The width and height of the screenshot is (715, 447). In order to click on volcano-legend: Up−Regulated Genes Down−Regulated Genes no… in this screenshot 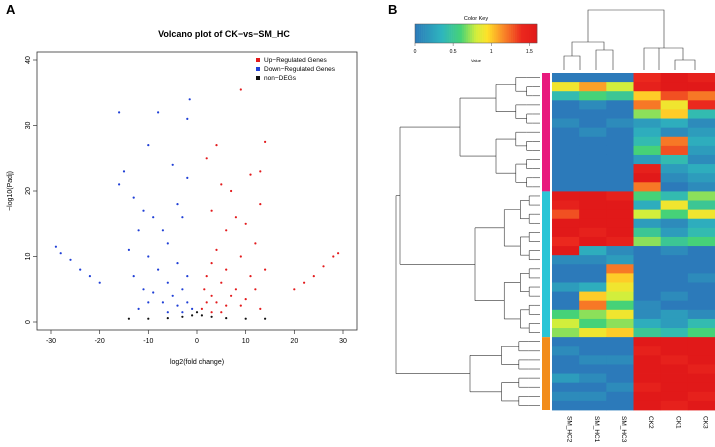, I will do `click(296, 69)`.